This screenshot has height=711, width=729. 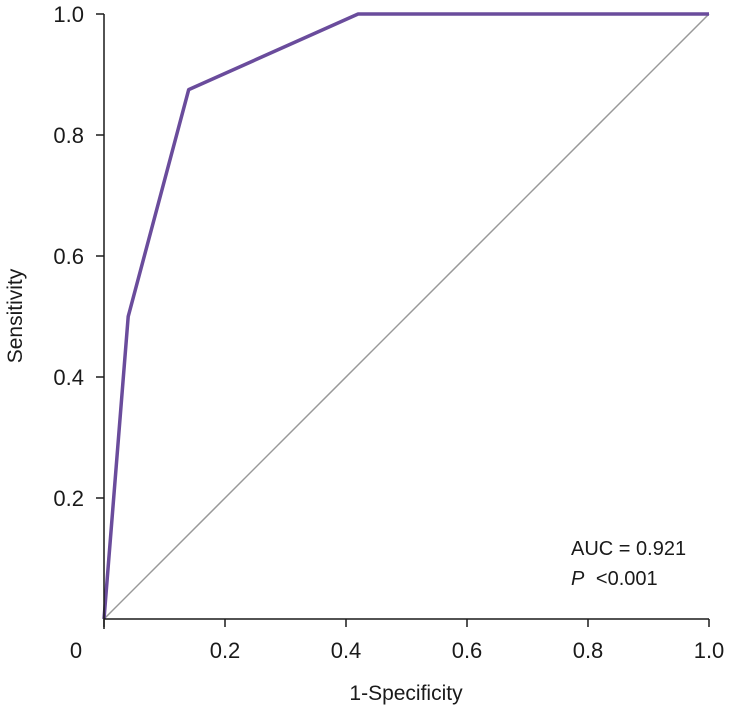 I want to click on x-tick-label: 0, so click(x=76, y=650).